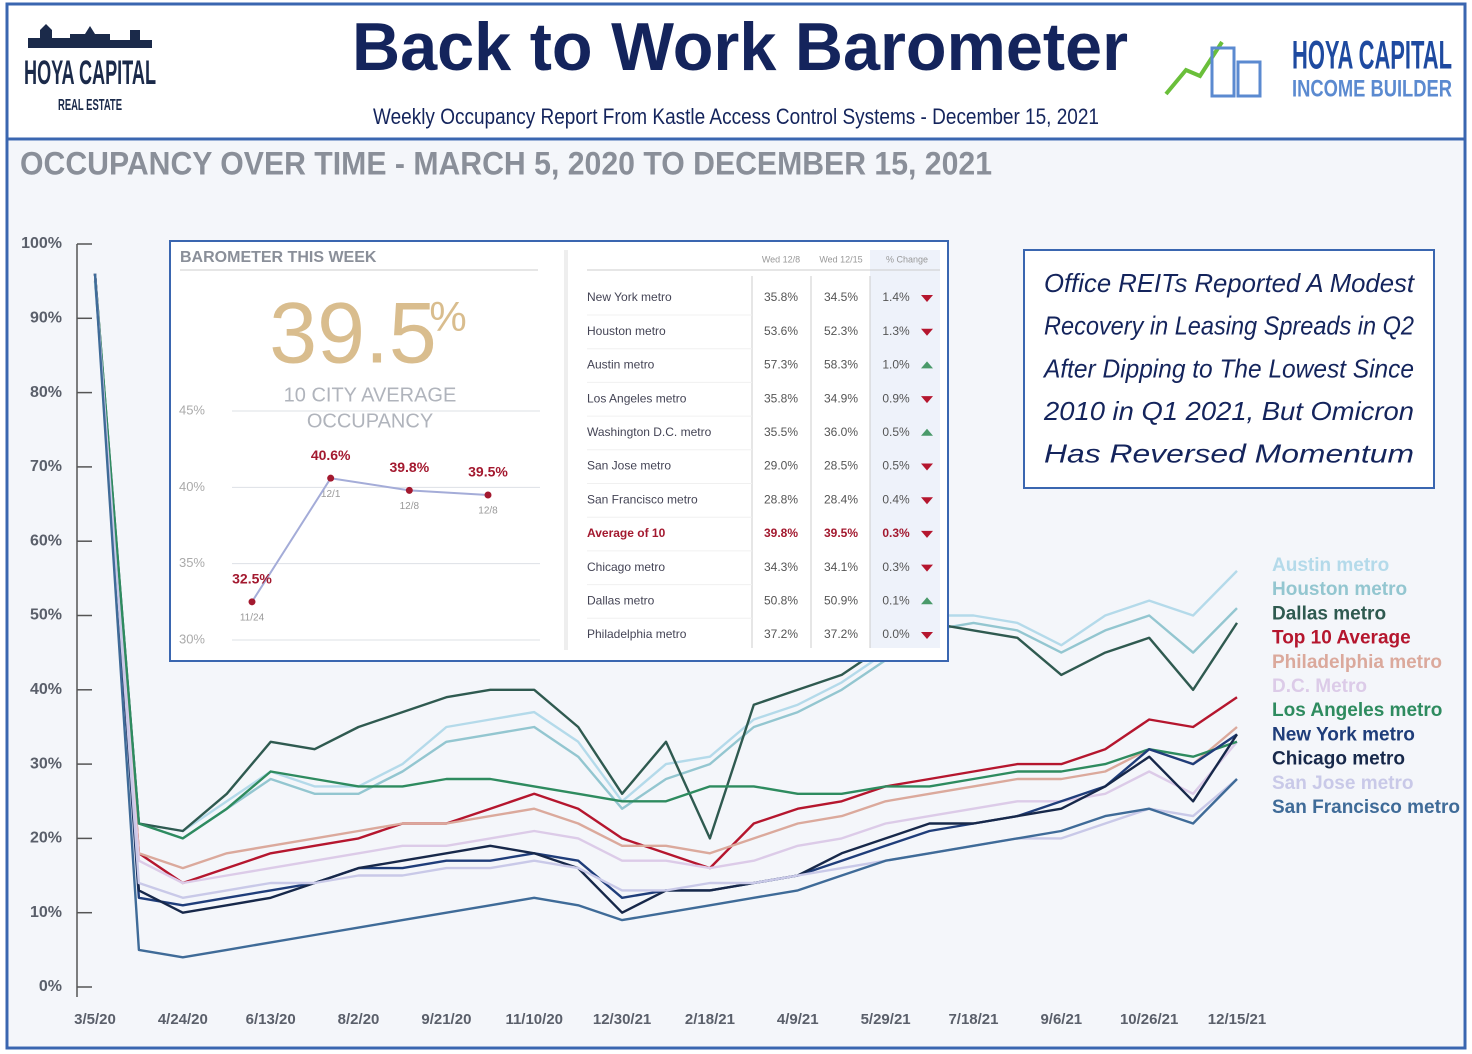 Image resolution: width=1472 pixels, height=1054 pixels. Describe the element at coordinates (637, 634) in the screenshot. I see `row-name: Philadelphia metro` at that location.